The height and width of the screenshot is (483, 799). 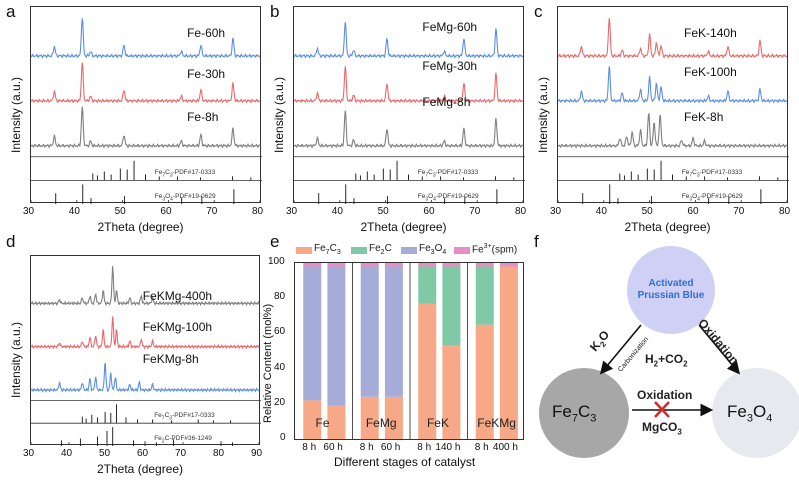 I want to click on x-tick-label: 90, so click(x=257, y=453).